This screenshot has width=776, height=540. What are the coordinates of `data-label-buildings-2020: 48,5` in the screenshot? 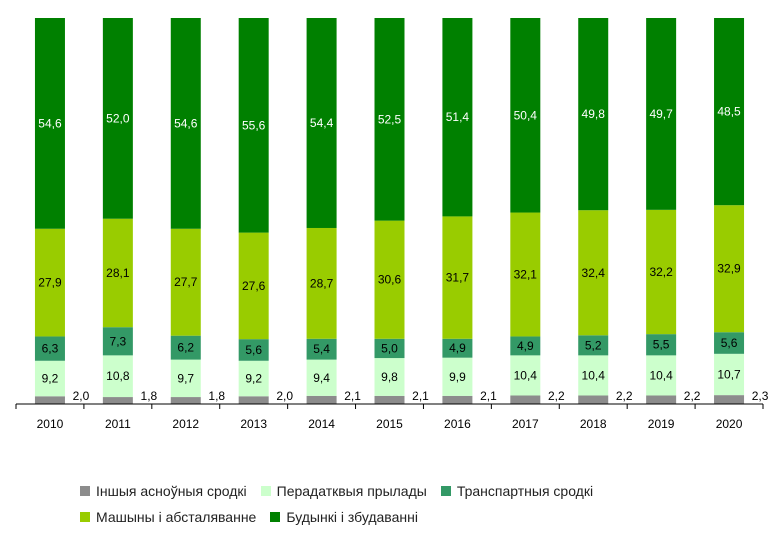 It's located at (729, 112).